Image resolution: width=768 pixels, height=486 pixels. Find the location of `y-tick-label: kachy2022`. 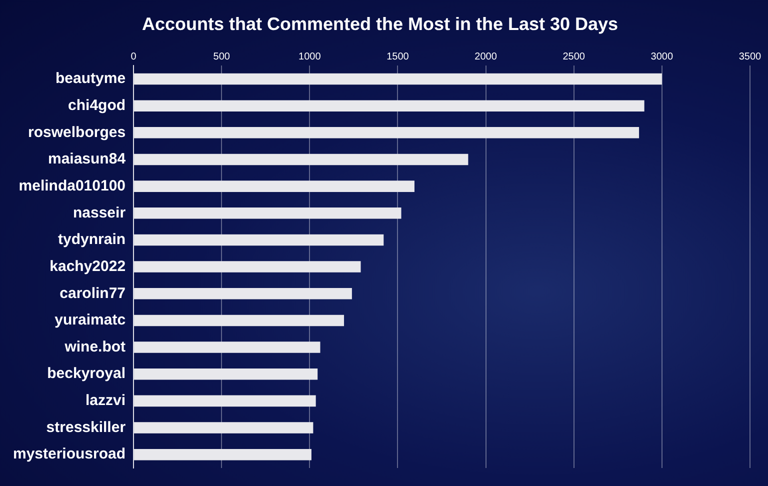

y-tick-label: kachy2022 is located at coordinates (88, 266).